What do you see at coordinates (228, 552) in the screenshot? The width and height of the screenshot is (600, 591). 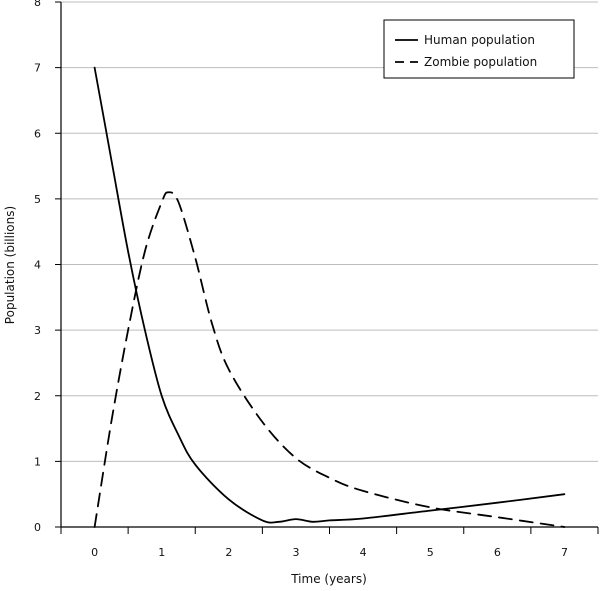 I see `x-tick-label: 2` at bounding box center [228, 552].